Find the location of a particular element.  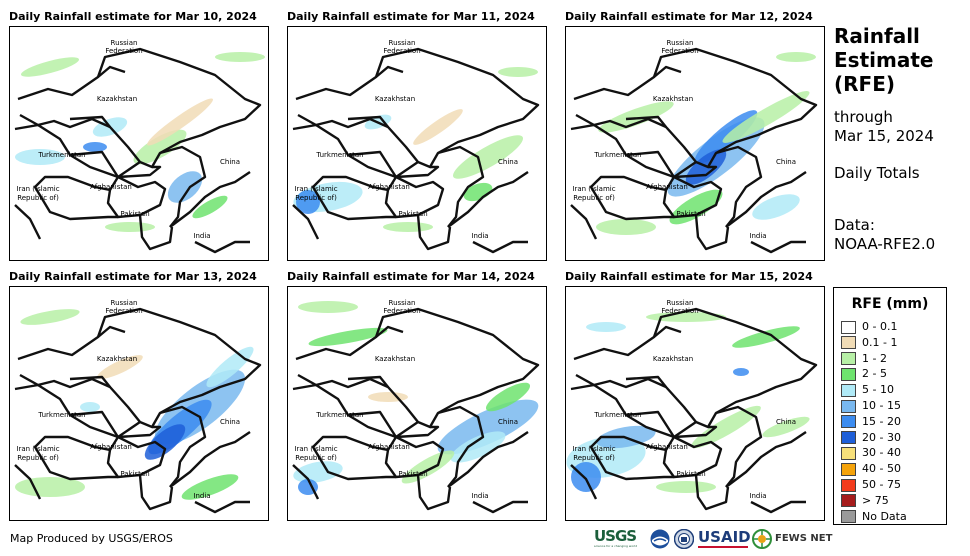

panel-title: Daily Rainfall estimate for Mar 13, 2024 is located at coordinates (133, 276).